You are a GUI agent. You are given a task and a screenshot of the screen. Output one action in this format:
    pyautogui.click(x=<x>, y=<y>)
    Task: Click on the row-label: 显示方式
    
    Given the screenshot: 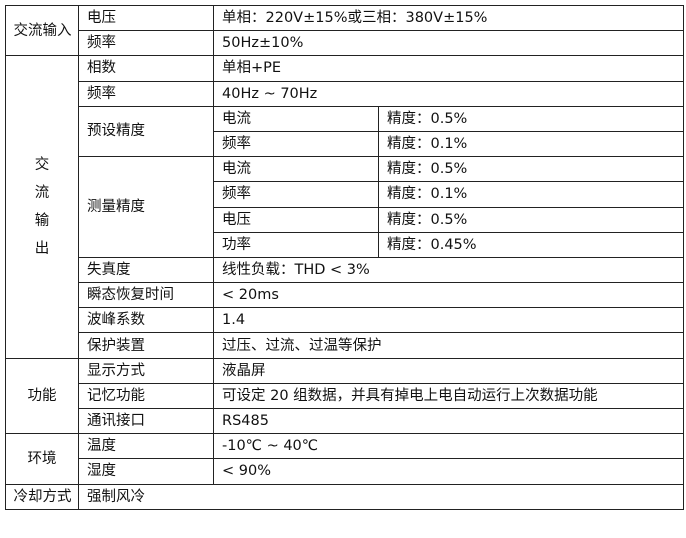 What is the action you would take?
    pyautogui.click(x=146, y=370)
    